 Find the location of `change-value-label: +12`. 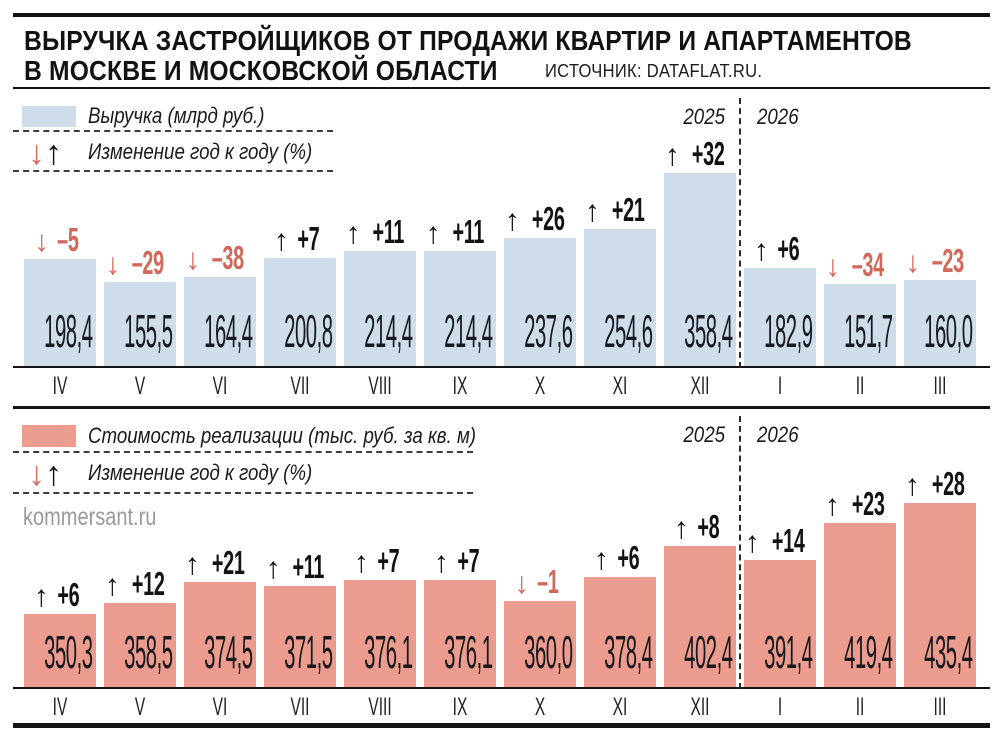

change-value-label: +12 is located at coordinates (148, 583).